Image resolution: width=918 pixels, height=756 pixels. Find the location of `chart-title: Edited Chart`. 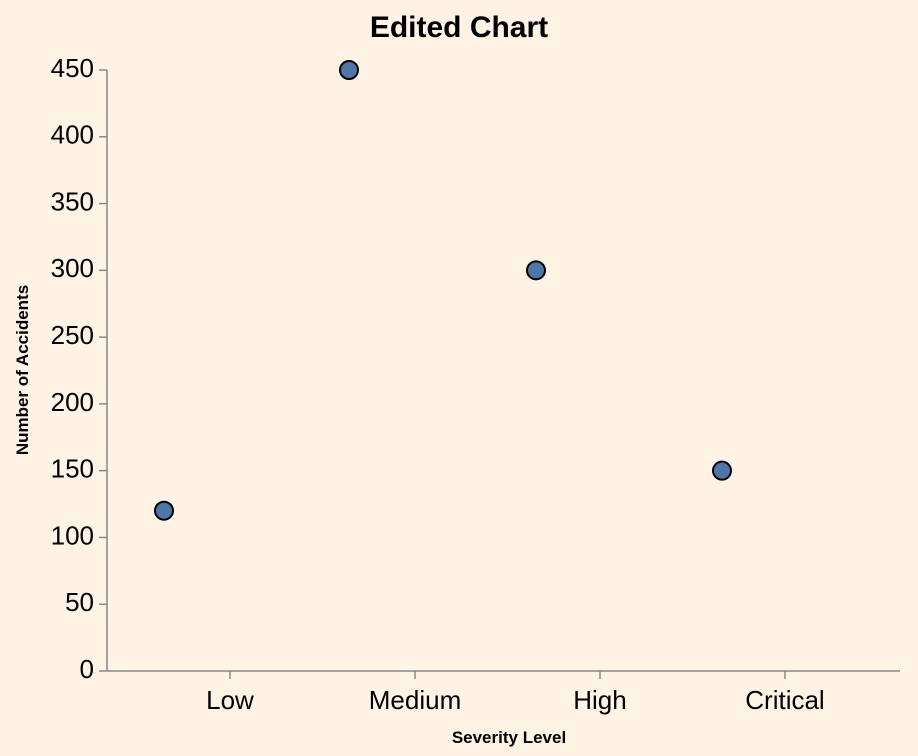

chart-title: Edited Chart is located at coordinates (459, 27).